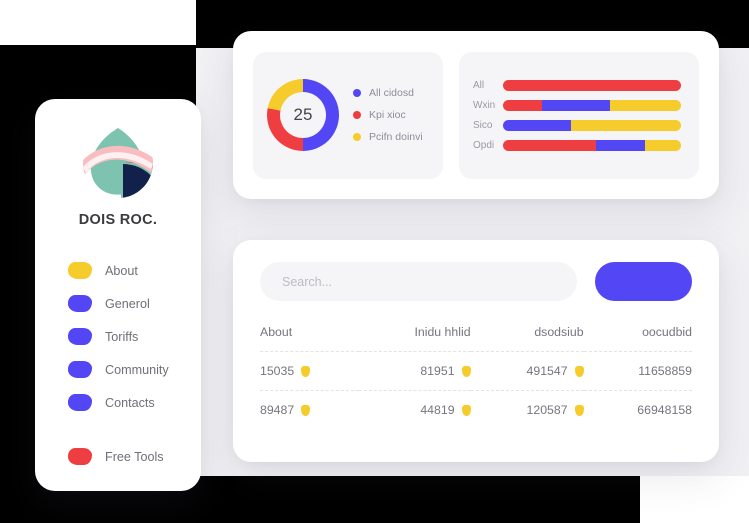 The image size is (749, 523). Describe the element at coordinates (118, 163) in the screenshot. I see `leaf-ribbon-logo-icon` at that location.